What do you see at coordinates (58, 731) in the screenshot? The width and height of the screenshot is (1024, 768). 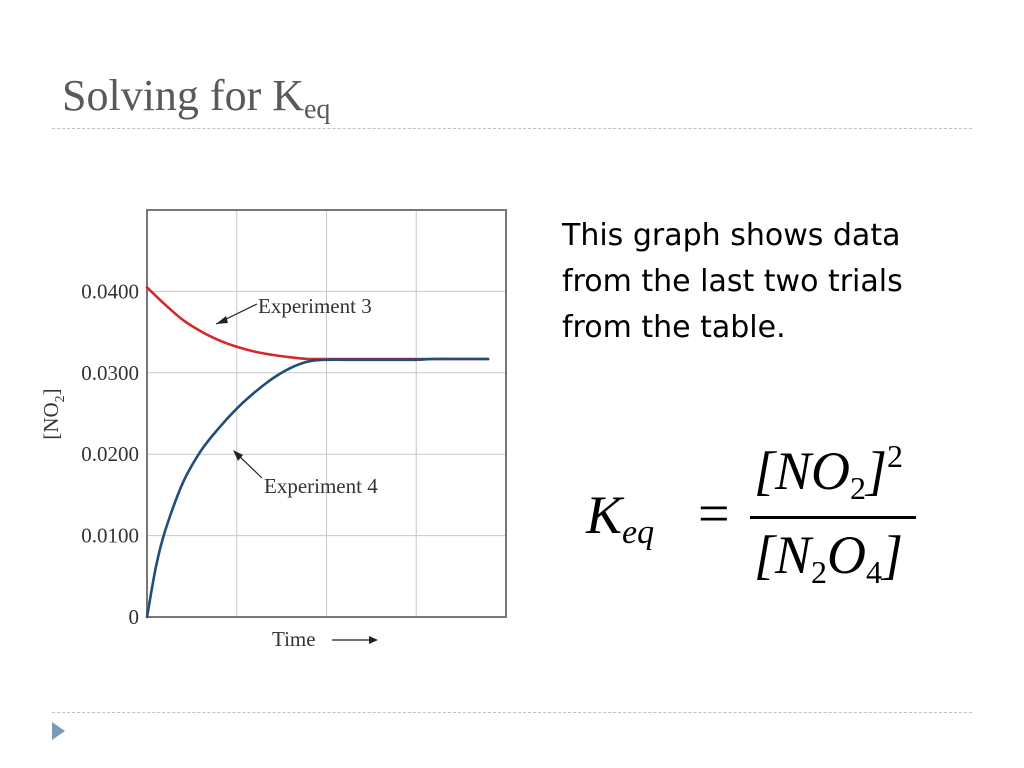 I see `bullet-triangle-icon` at bounding box center [58, 731].